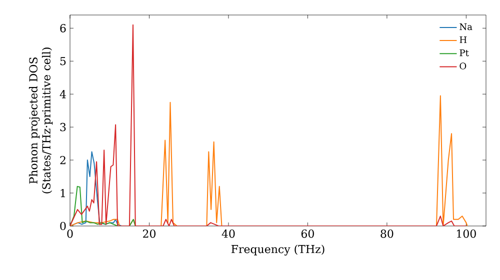 The height and width of the screenshot is (280, 500). I want to click on y-tick-label: 2, so click(63, 160).